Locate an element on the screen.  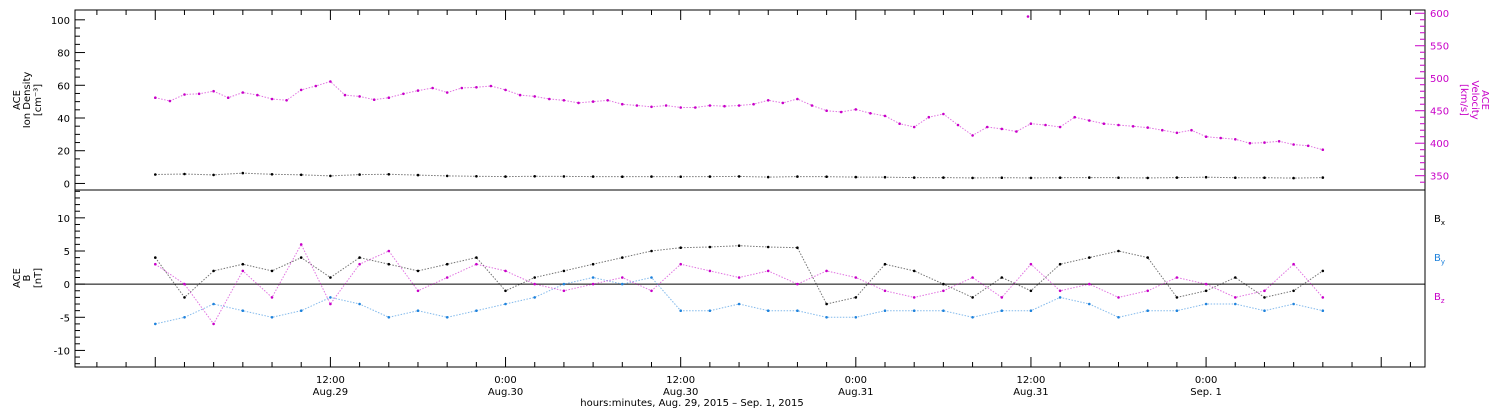
bottom-ylabel-line2: B is located at coordinates (27, 277).